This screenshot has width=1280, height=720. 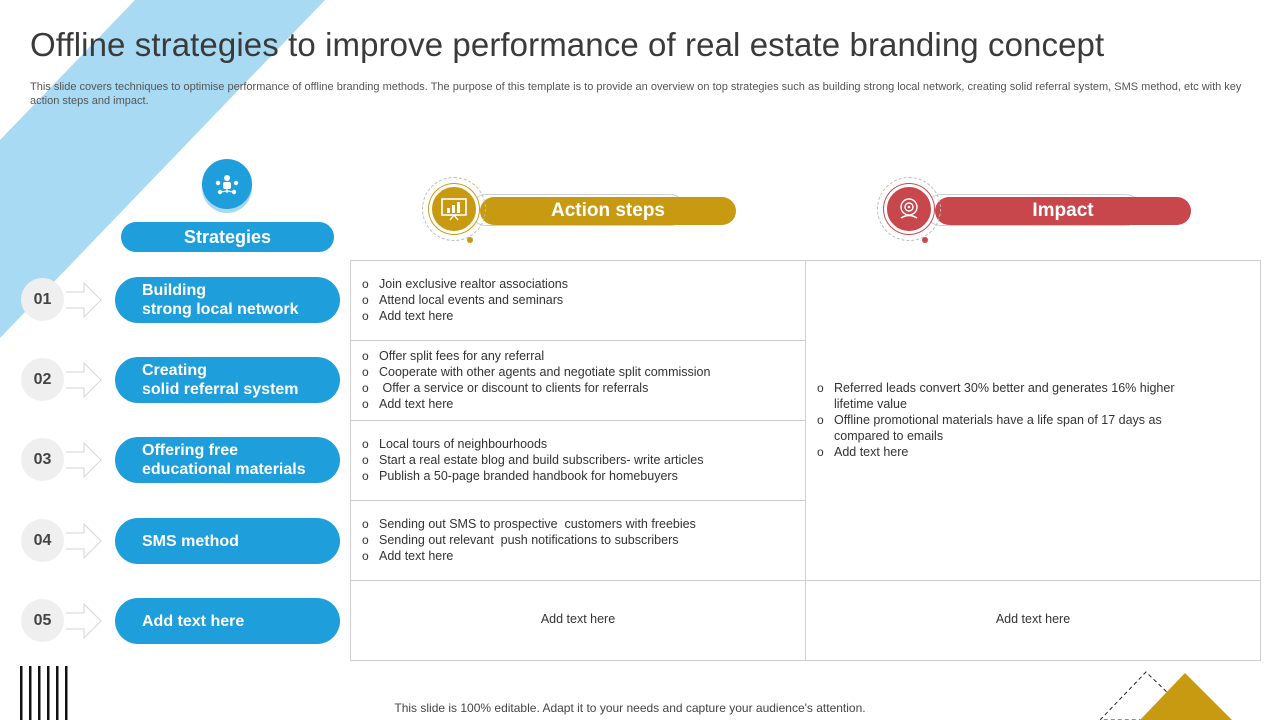 What do you see at coordinates (576, 444) in the screenshot?
I see `list-item: Local tours of neighbourhoods` at bounding box center [576, 444].